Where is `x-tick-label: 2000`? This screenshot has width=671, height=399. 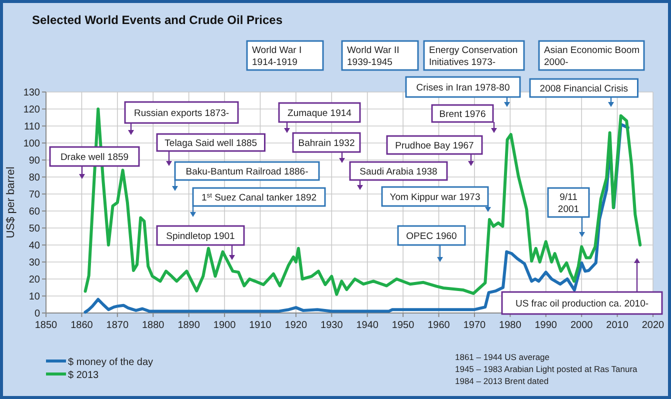
x-tick-label: 2000 is located at coordinates (582, 325).